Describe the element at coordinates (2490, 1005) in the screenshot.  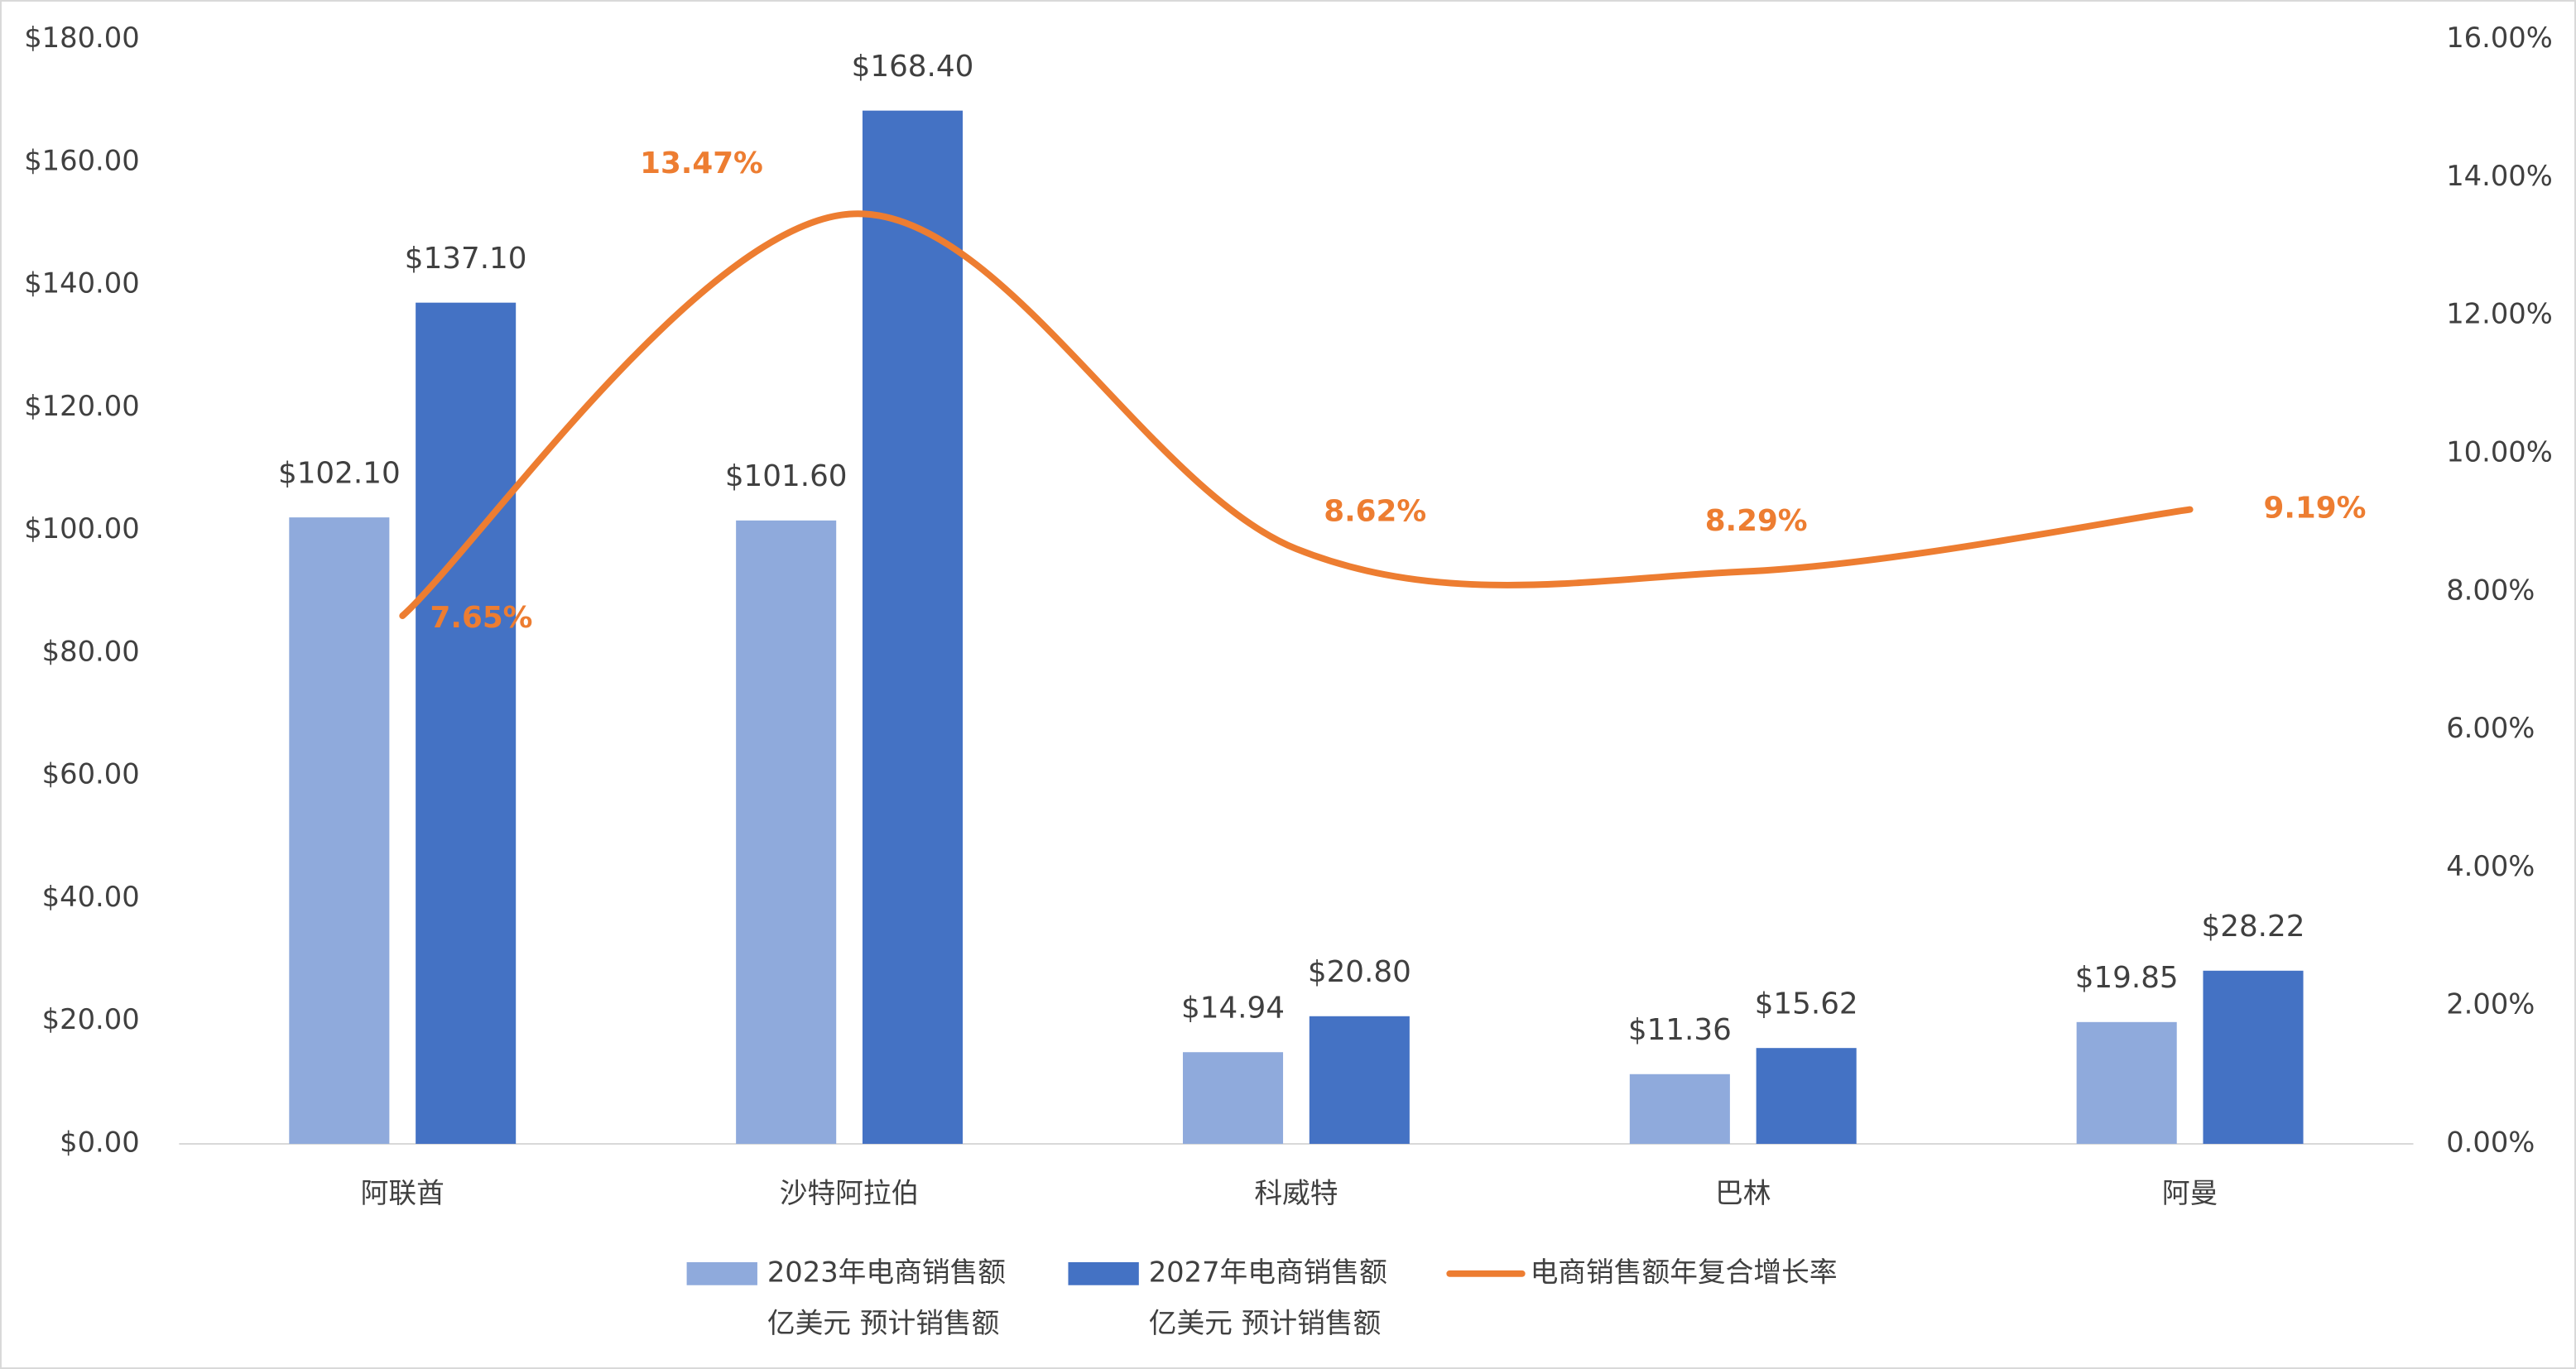
I see `y2-tick-label: 2.00%` at that location.